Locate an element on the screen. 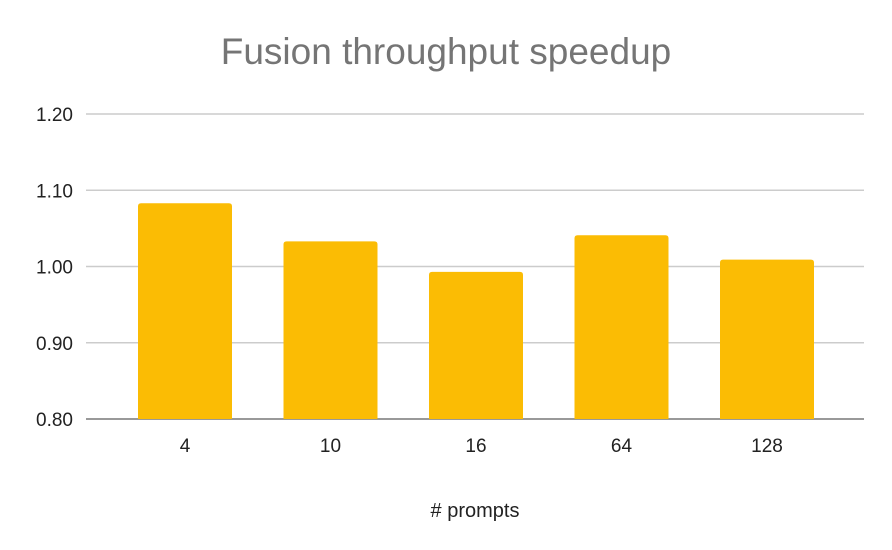 Image resolution: width=892 pixels, height=550 pixels. y-tick-label: 1.10 is located at coordinates (54, 191).